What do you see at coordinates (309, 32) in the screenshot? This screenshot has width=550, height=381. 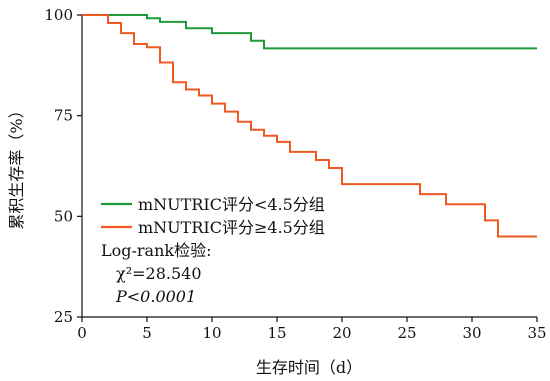 I see `survival-line-low-risk` at bounding box center [309, 32].